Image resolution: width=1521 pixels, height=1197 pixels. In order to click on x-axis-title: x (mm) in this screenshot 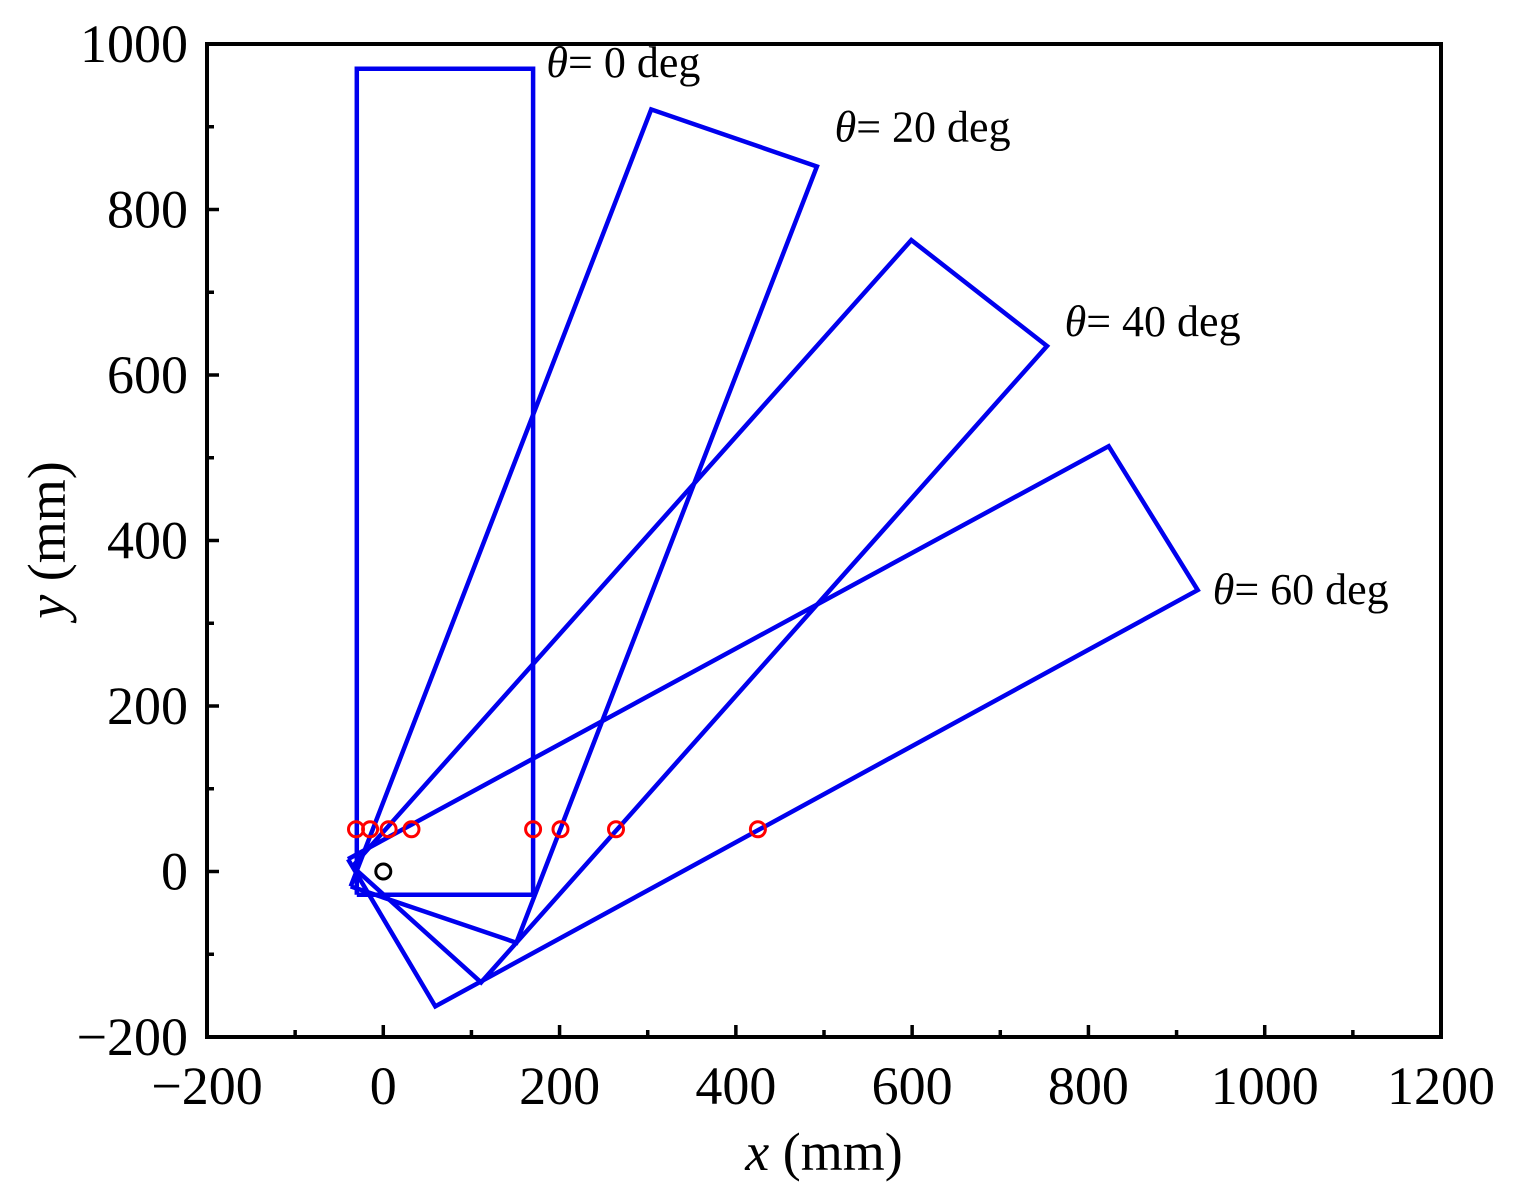, I will do `click(823, 1152)`.